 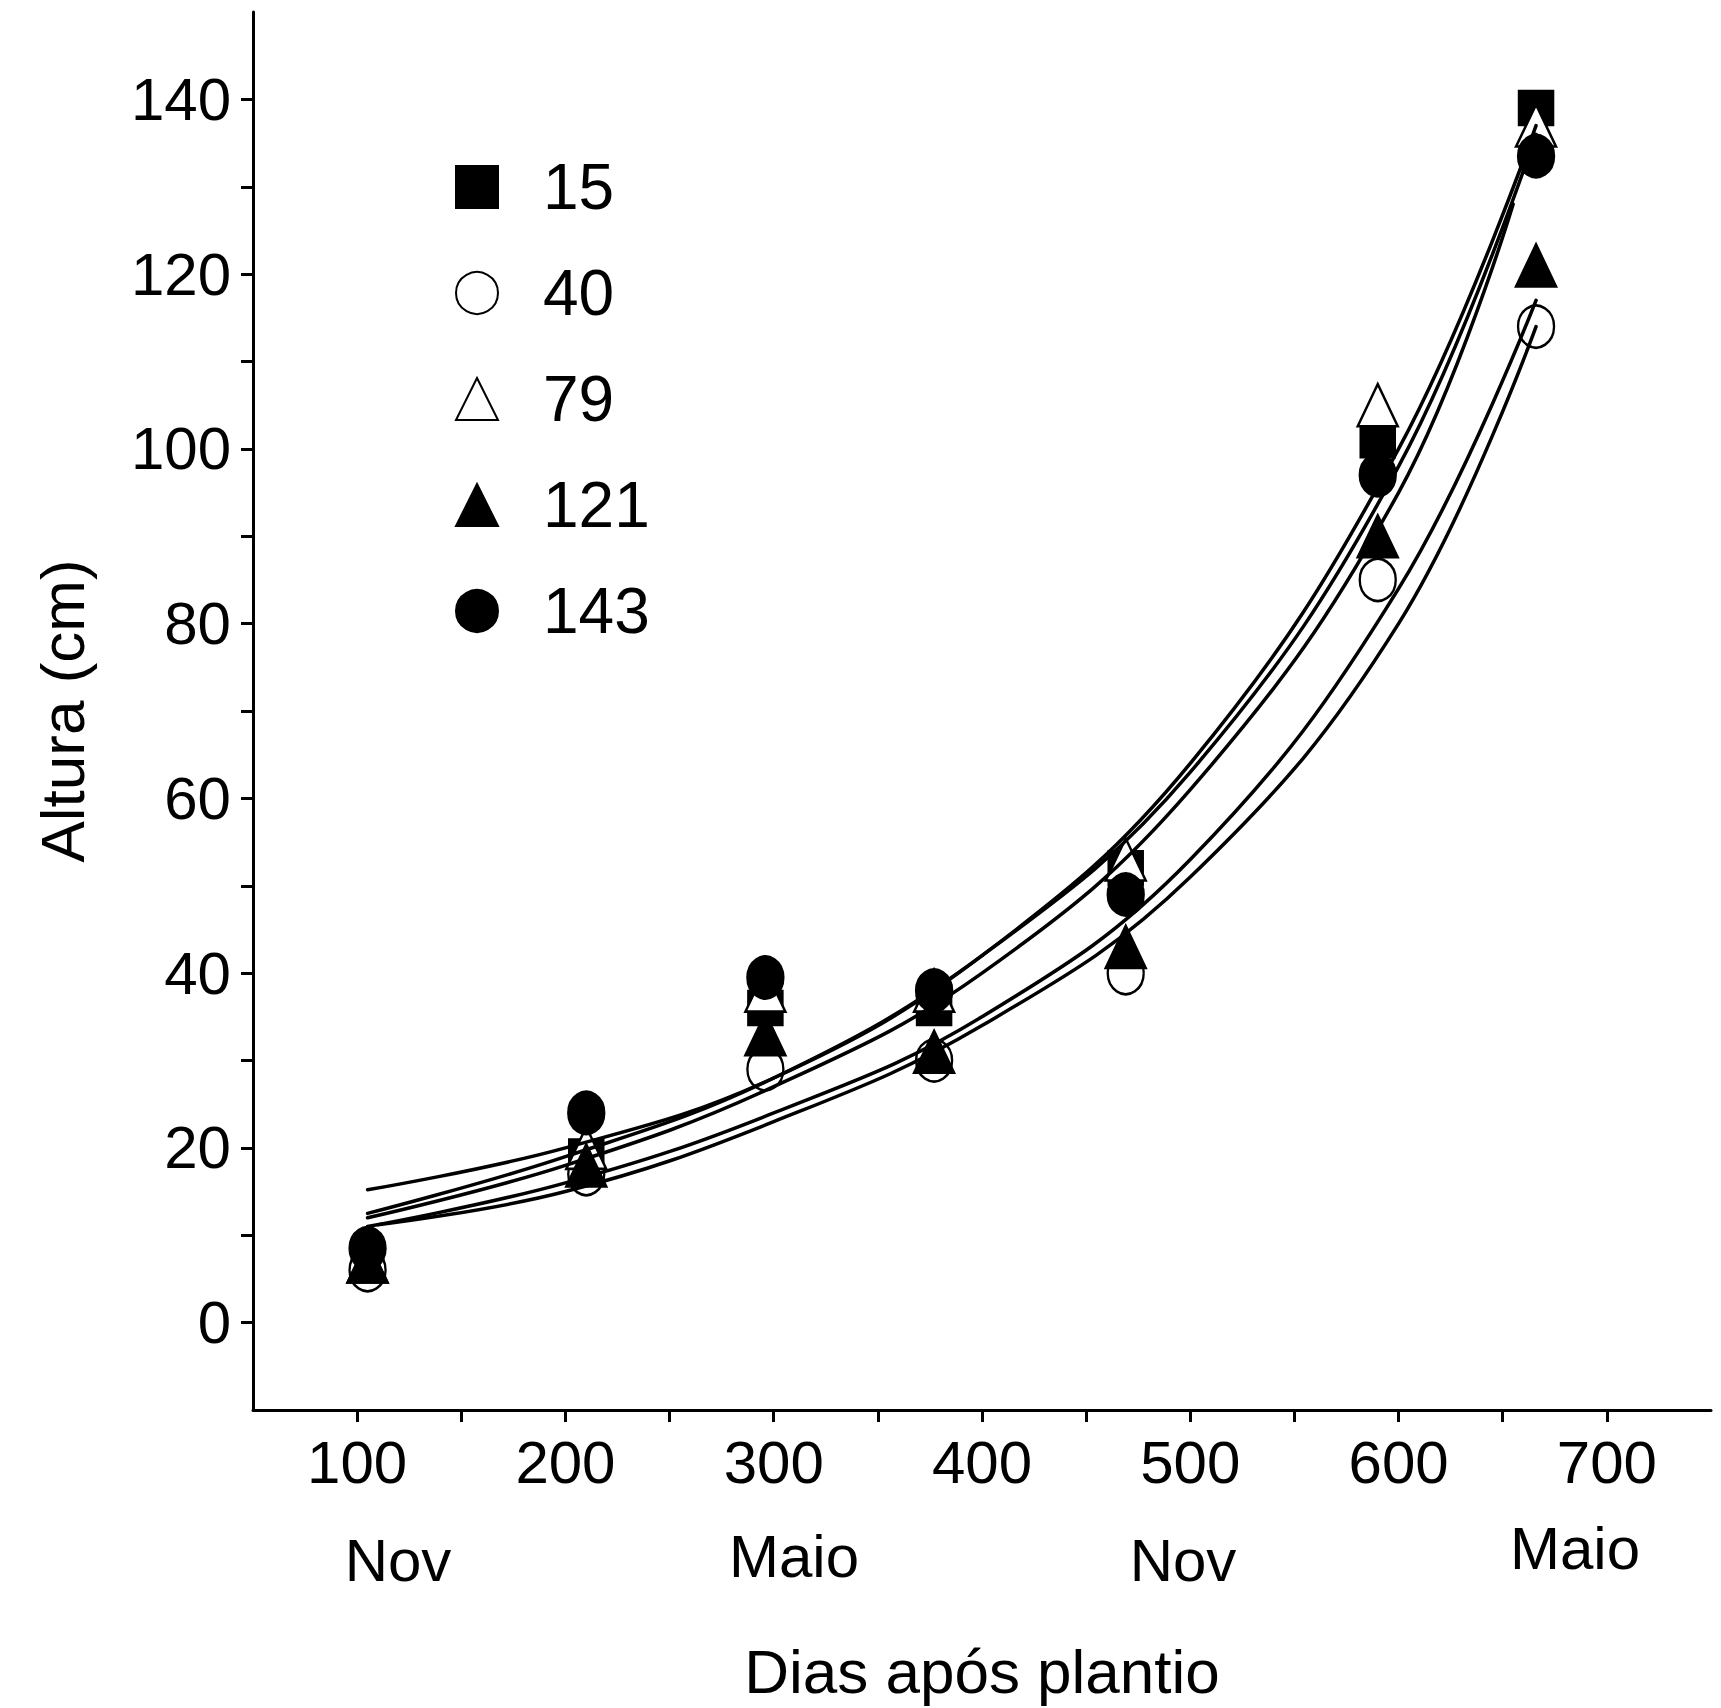 What do you see at coordinates (579, 399) in the screenshot?
I see `legend-label: 79` at bounding box center [579, 399].